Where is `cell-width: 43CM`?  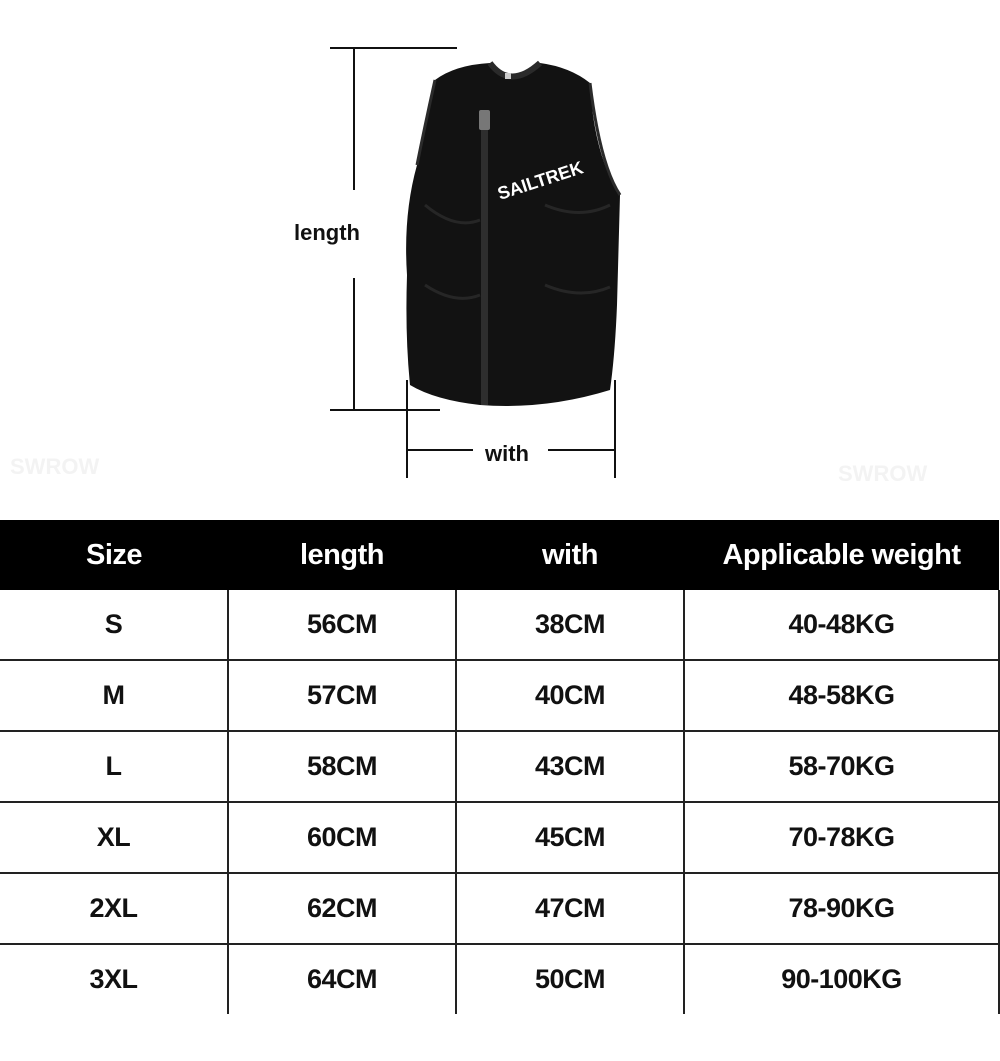
cell-width: 43CM is located at coordinates (570, 766).